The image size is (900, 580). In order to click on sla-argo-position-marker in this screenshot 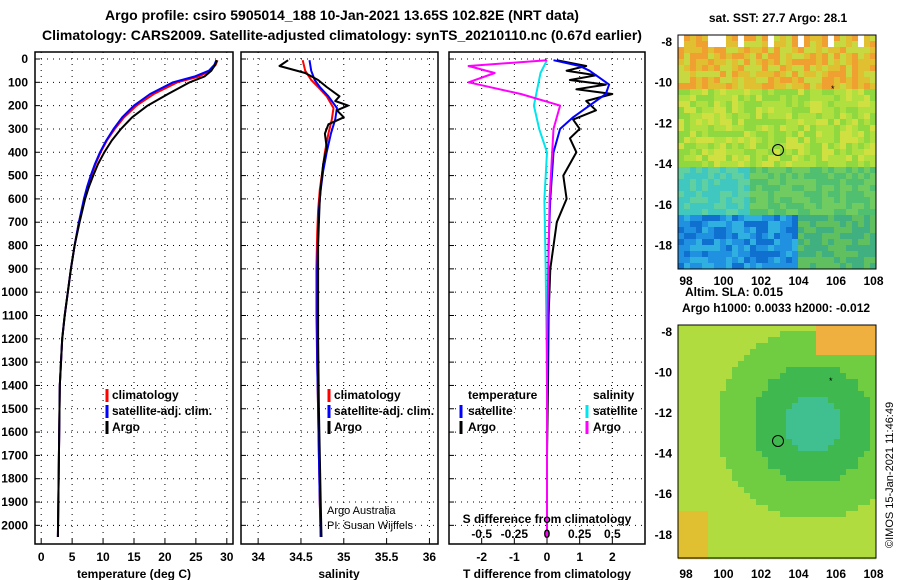, I will do `click(778, 441)`.